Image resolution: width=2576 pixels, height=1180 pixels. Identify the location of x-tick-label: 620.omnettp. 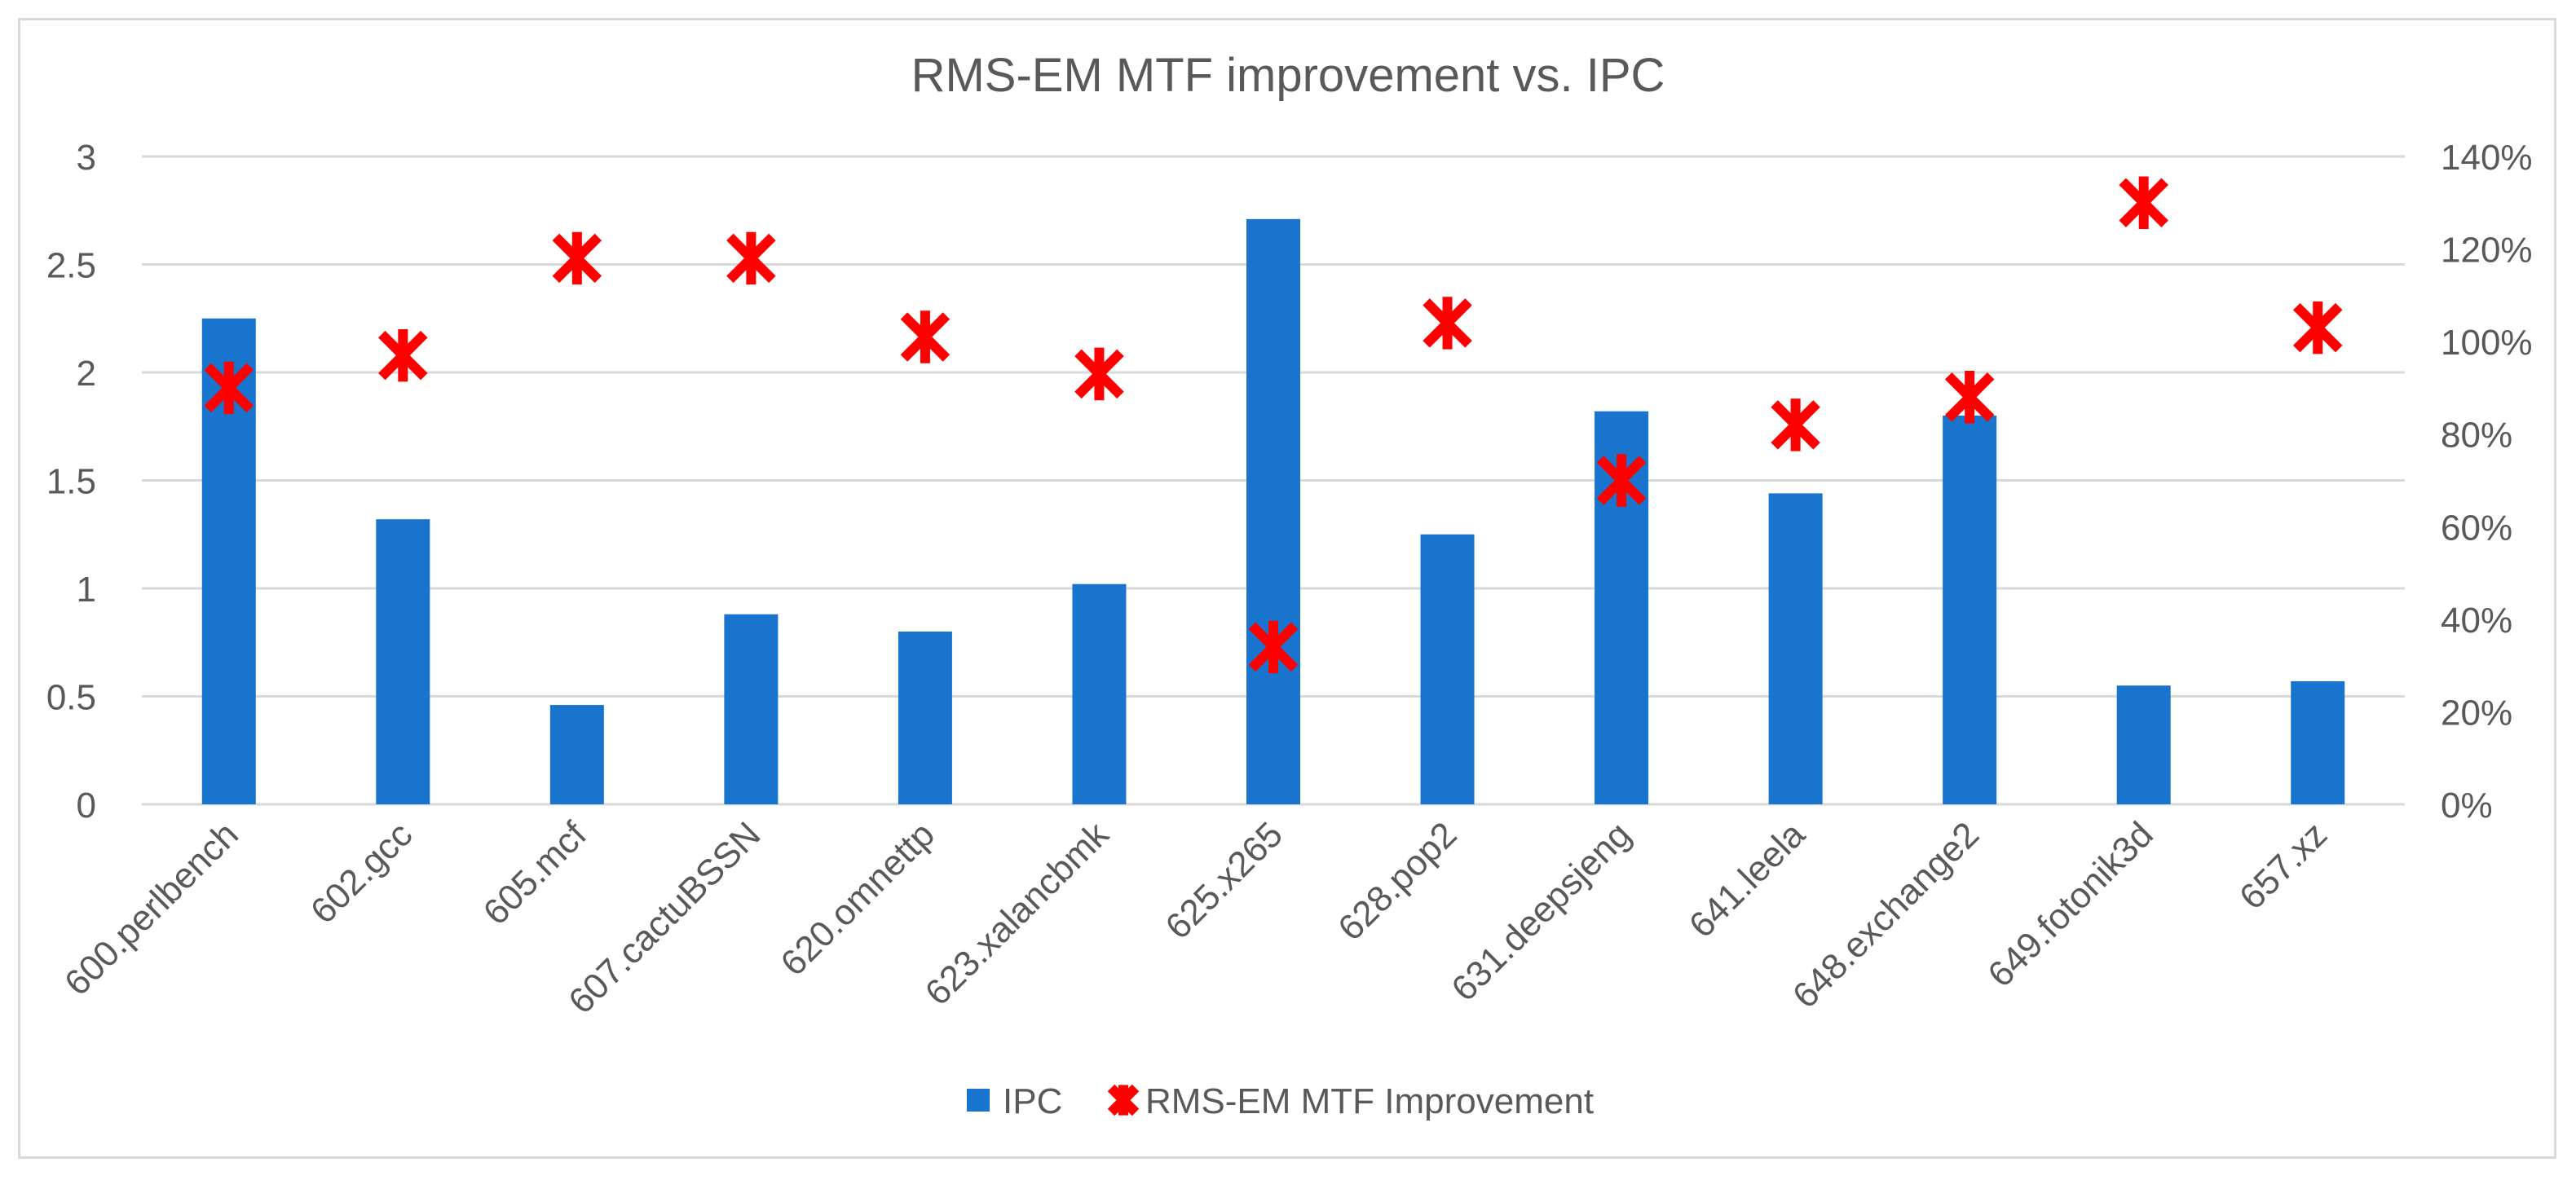
(857, 899).